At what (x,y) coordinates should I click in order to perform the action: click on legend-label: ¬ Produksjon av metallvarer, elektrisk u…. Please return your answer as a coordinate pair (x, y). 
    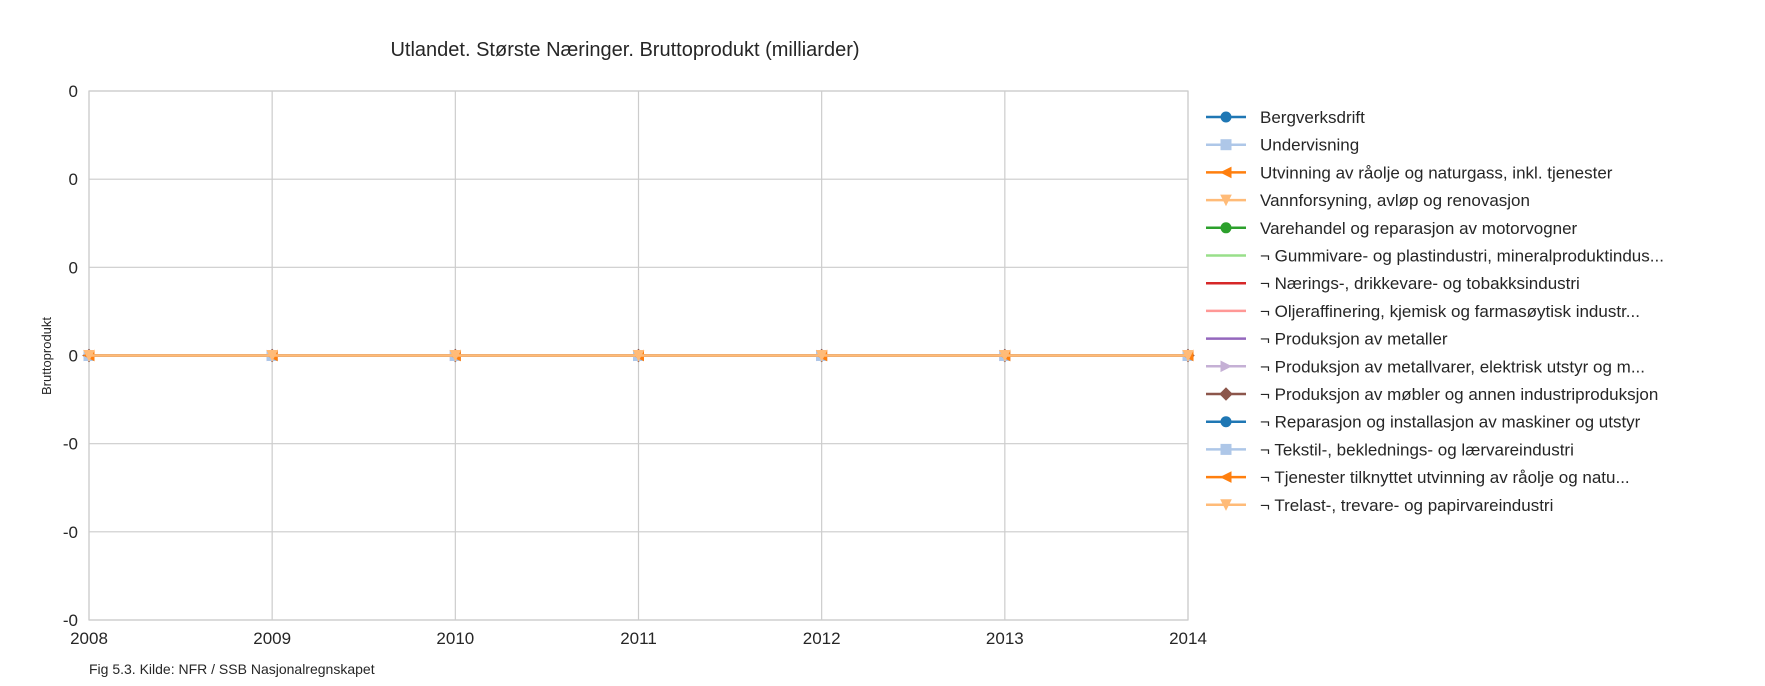
    Looking at the image, I should click on (1452, 366).